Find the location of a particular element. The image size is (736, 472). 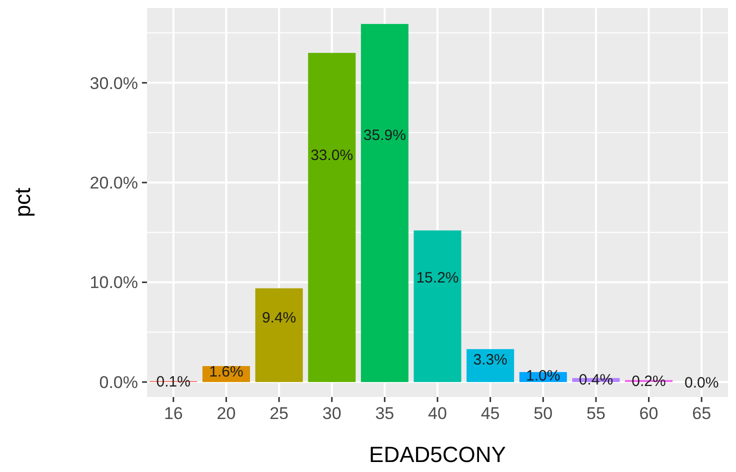

data-label: 35.9% is located at coordinates (384, 135).